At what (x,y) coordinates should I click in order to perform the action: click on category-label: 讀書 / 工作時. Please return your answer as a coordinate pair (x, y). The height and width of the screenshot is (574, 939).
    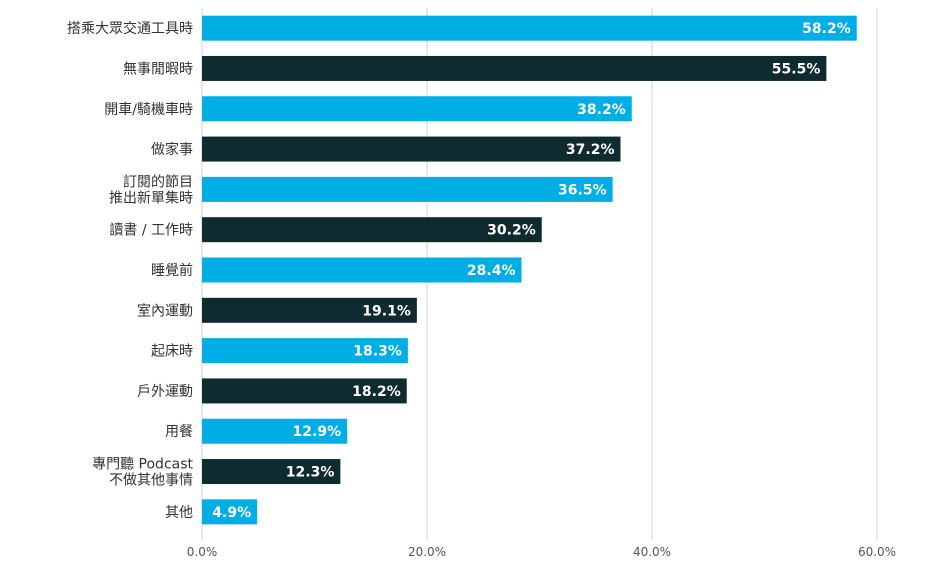
    Looking at the image, I should click on (151, 231).